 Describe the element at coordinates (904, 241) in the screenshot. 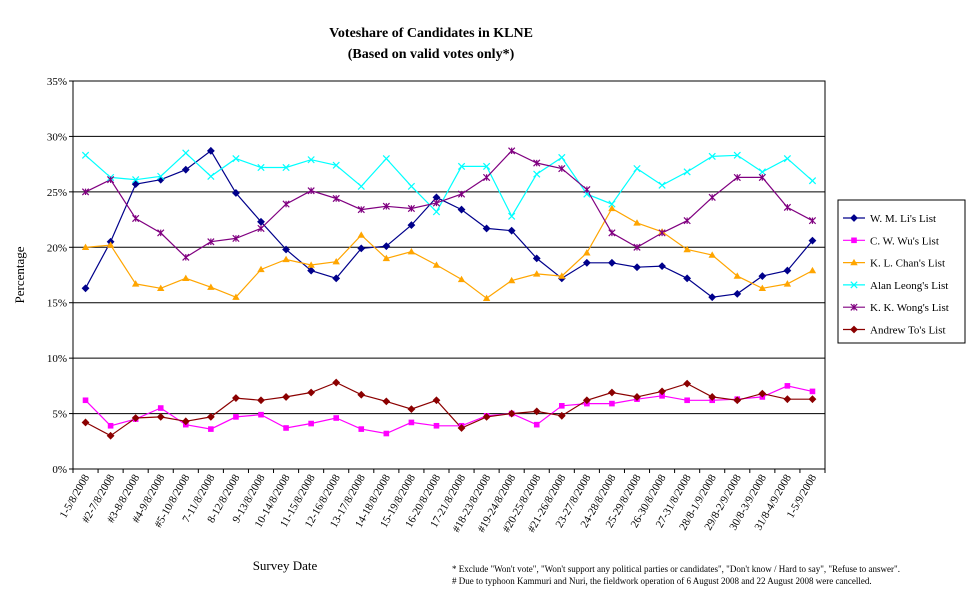

I see `legend-label-1: C. W. Wu's List` at that location.